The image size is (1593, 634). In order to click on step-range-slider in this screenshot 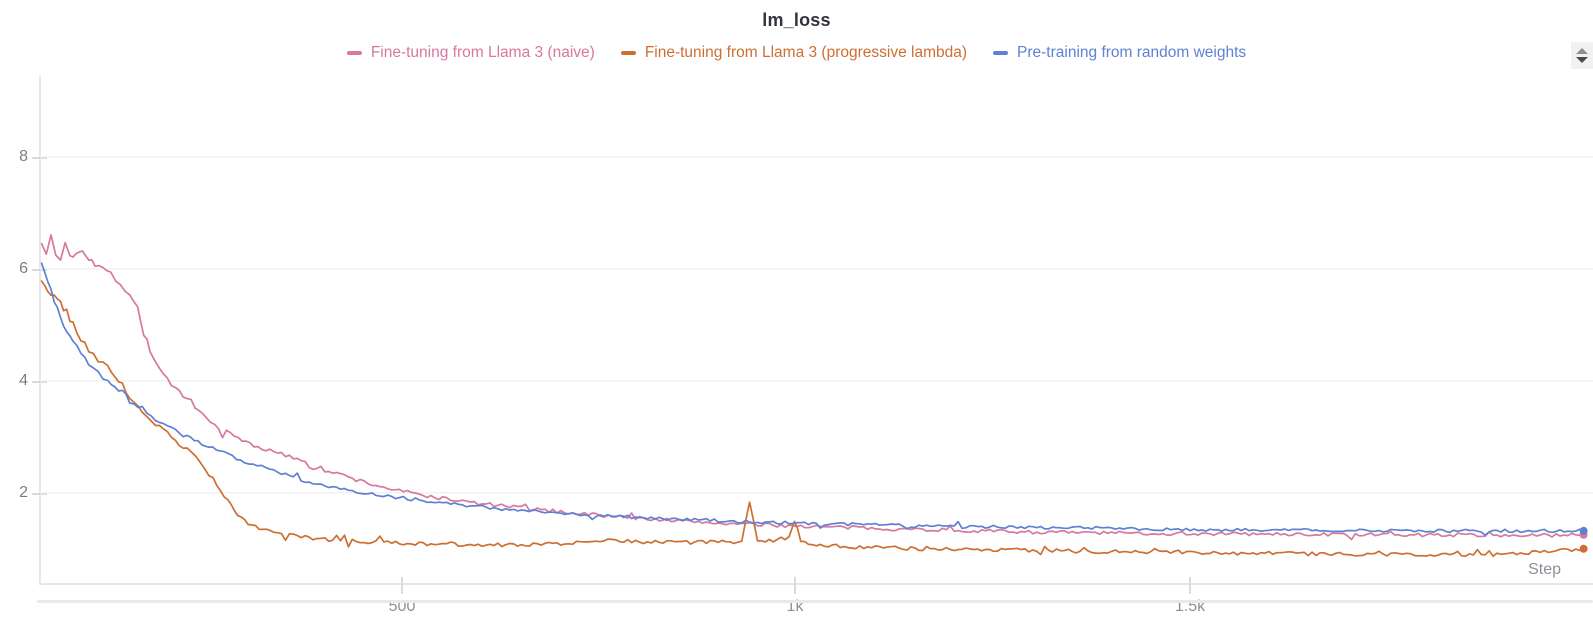, I will do `click(815, 601)`.